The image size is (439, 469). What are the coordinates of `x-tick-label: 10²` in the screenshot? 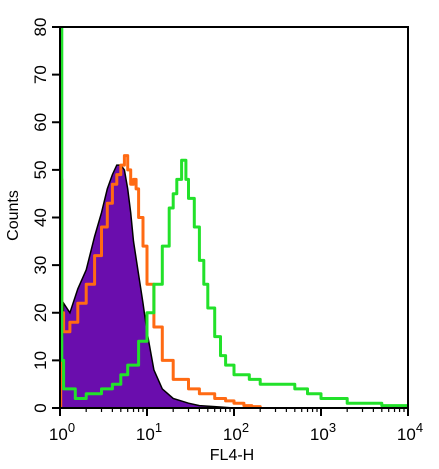 It's located at (236, 432).